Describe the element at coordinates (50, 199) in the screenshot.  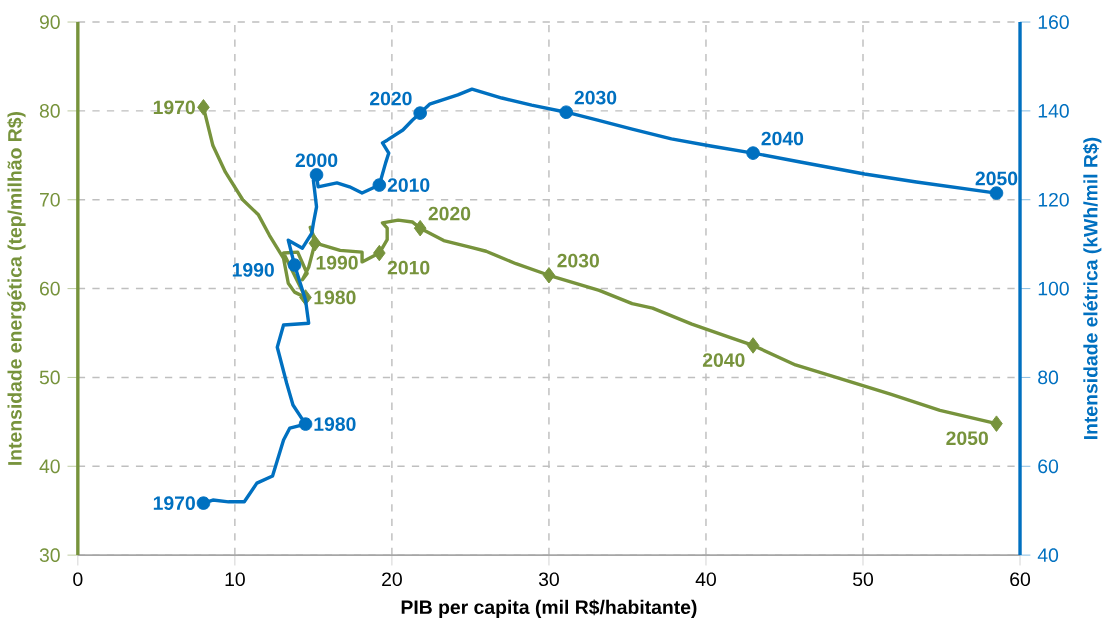
I see `y-tick-label: 70` at that location.